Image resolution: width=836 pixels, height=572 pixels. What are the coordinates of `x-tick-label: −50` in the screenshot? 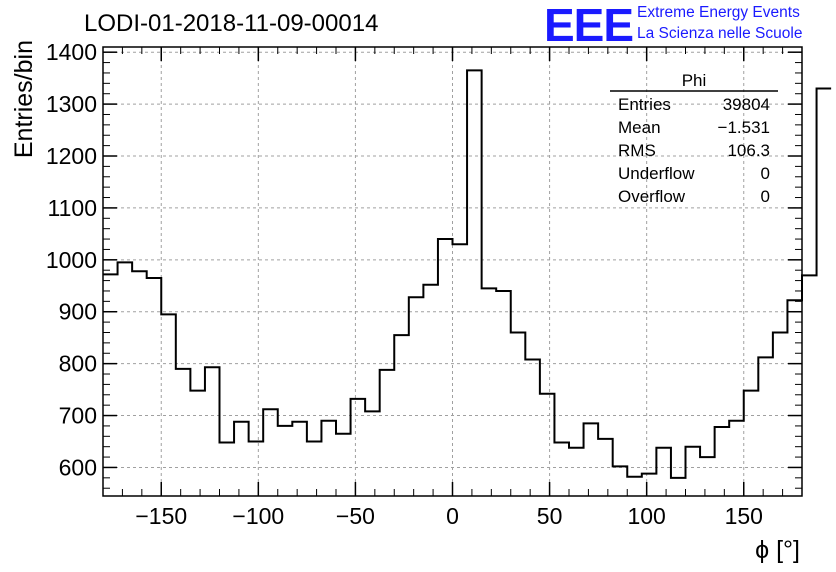 It's located at (355, 516).